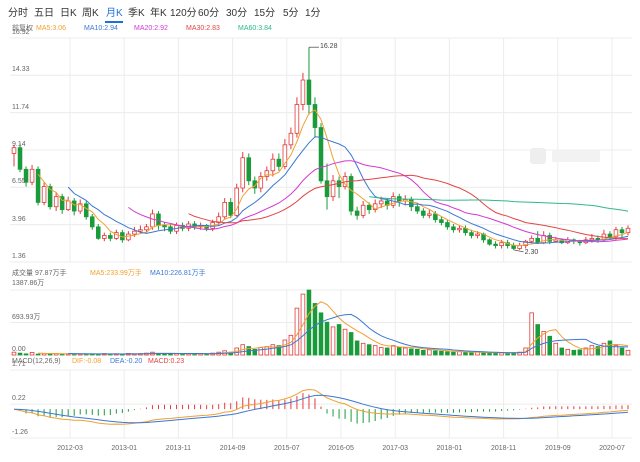 This screenshot has width=640, height=462. I want to click on x-tick-label: 2018-11, so click(504, 448).